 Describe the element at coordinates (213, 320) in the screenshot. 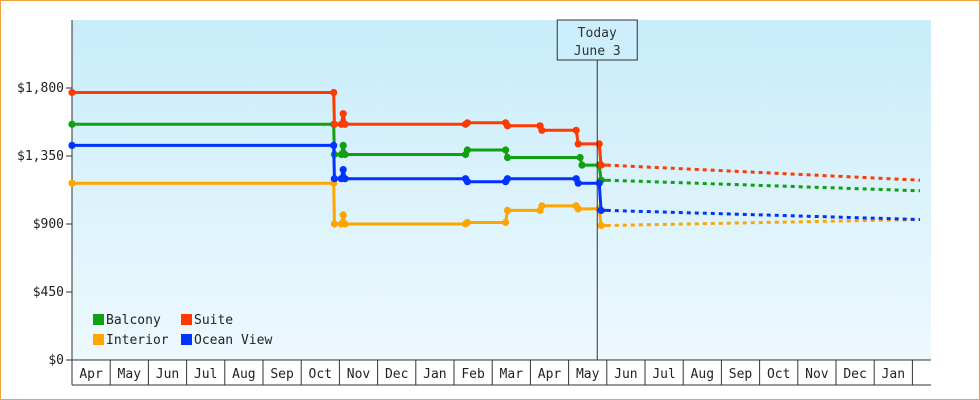

I see `legend-label: Suite` at that location.